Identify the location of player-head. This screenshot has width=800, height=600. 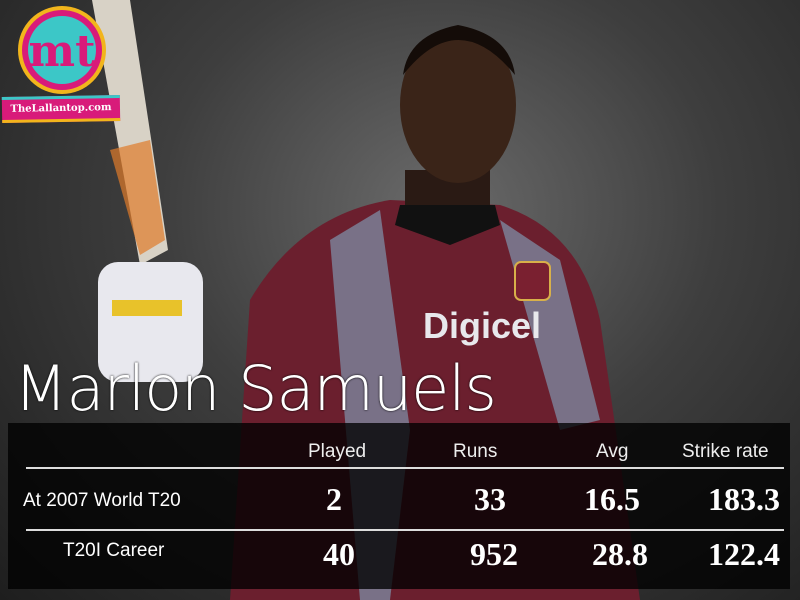
(458, 105).